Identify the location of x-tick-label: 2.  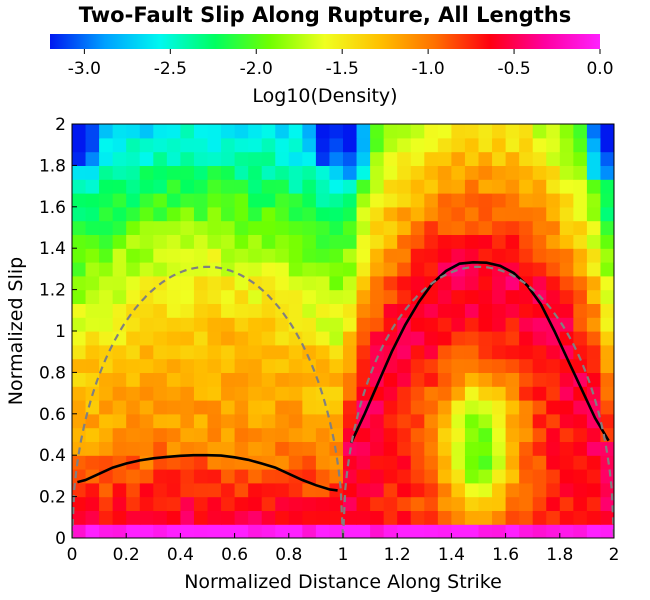
(614, 555).